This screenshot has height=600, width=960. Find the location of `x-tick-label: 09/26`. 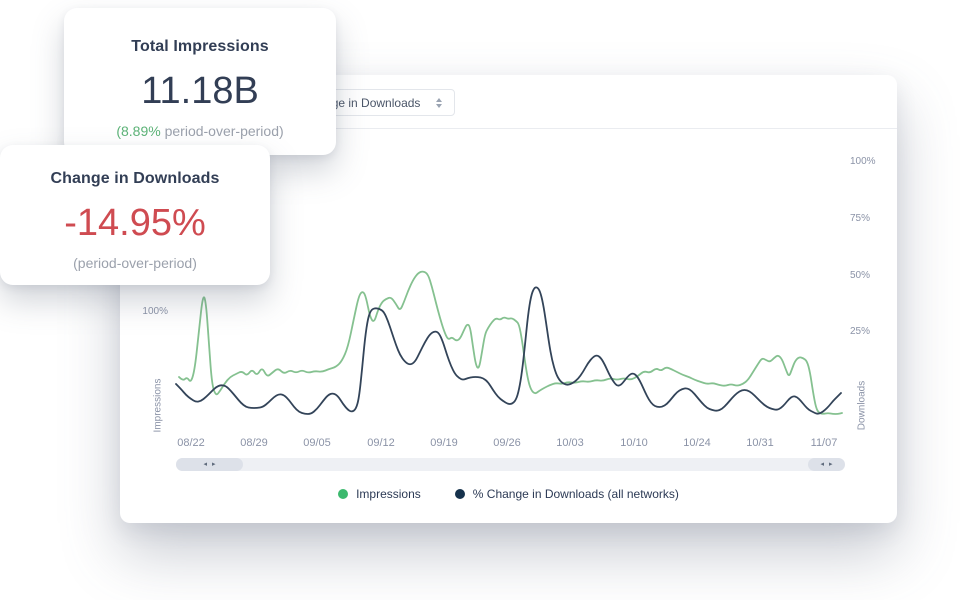

x-tick-label: 09/26 is located at coordinates (507, 443).